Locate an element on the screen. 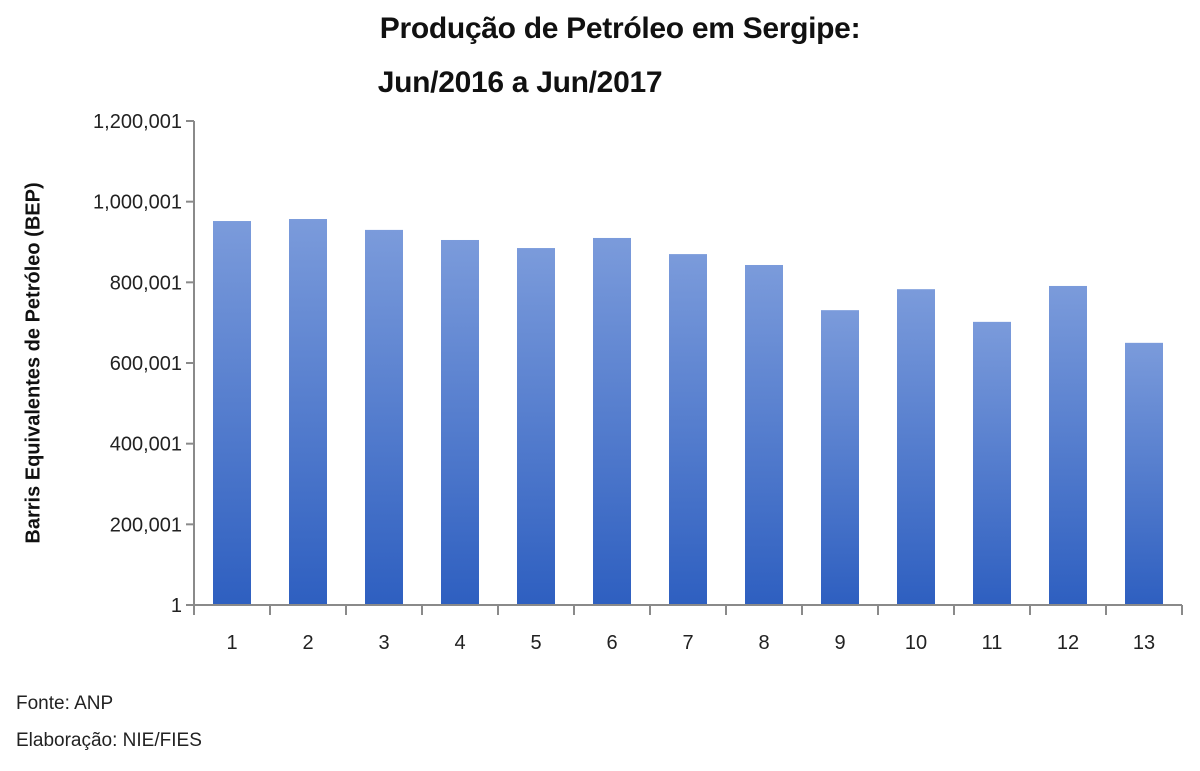 The image size is (1200, 771). y-tick-label: 200,001 is located at coordinates (146, 525).